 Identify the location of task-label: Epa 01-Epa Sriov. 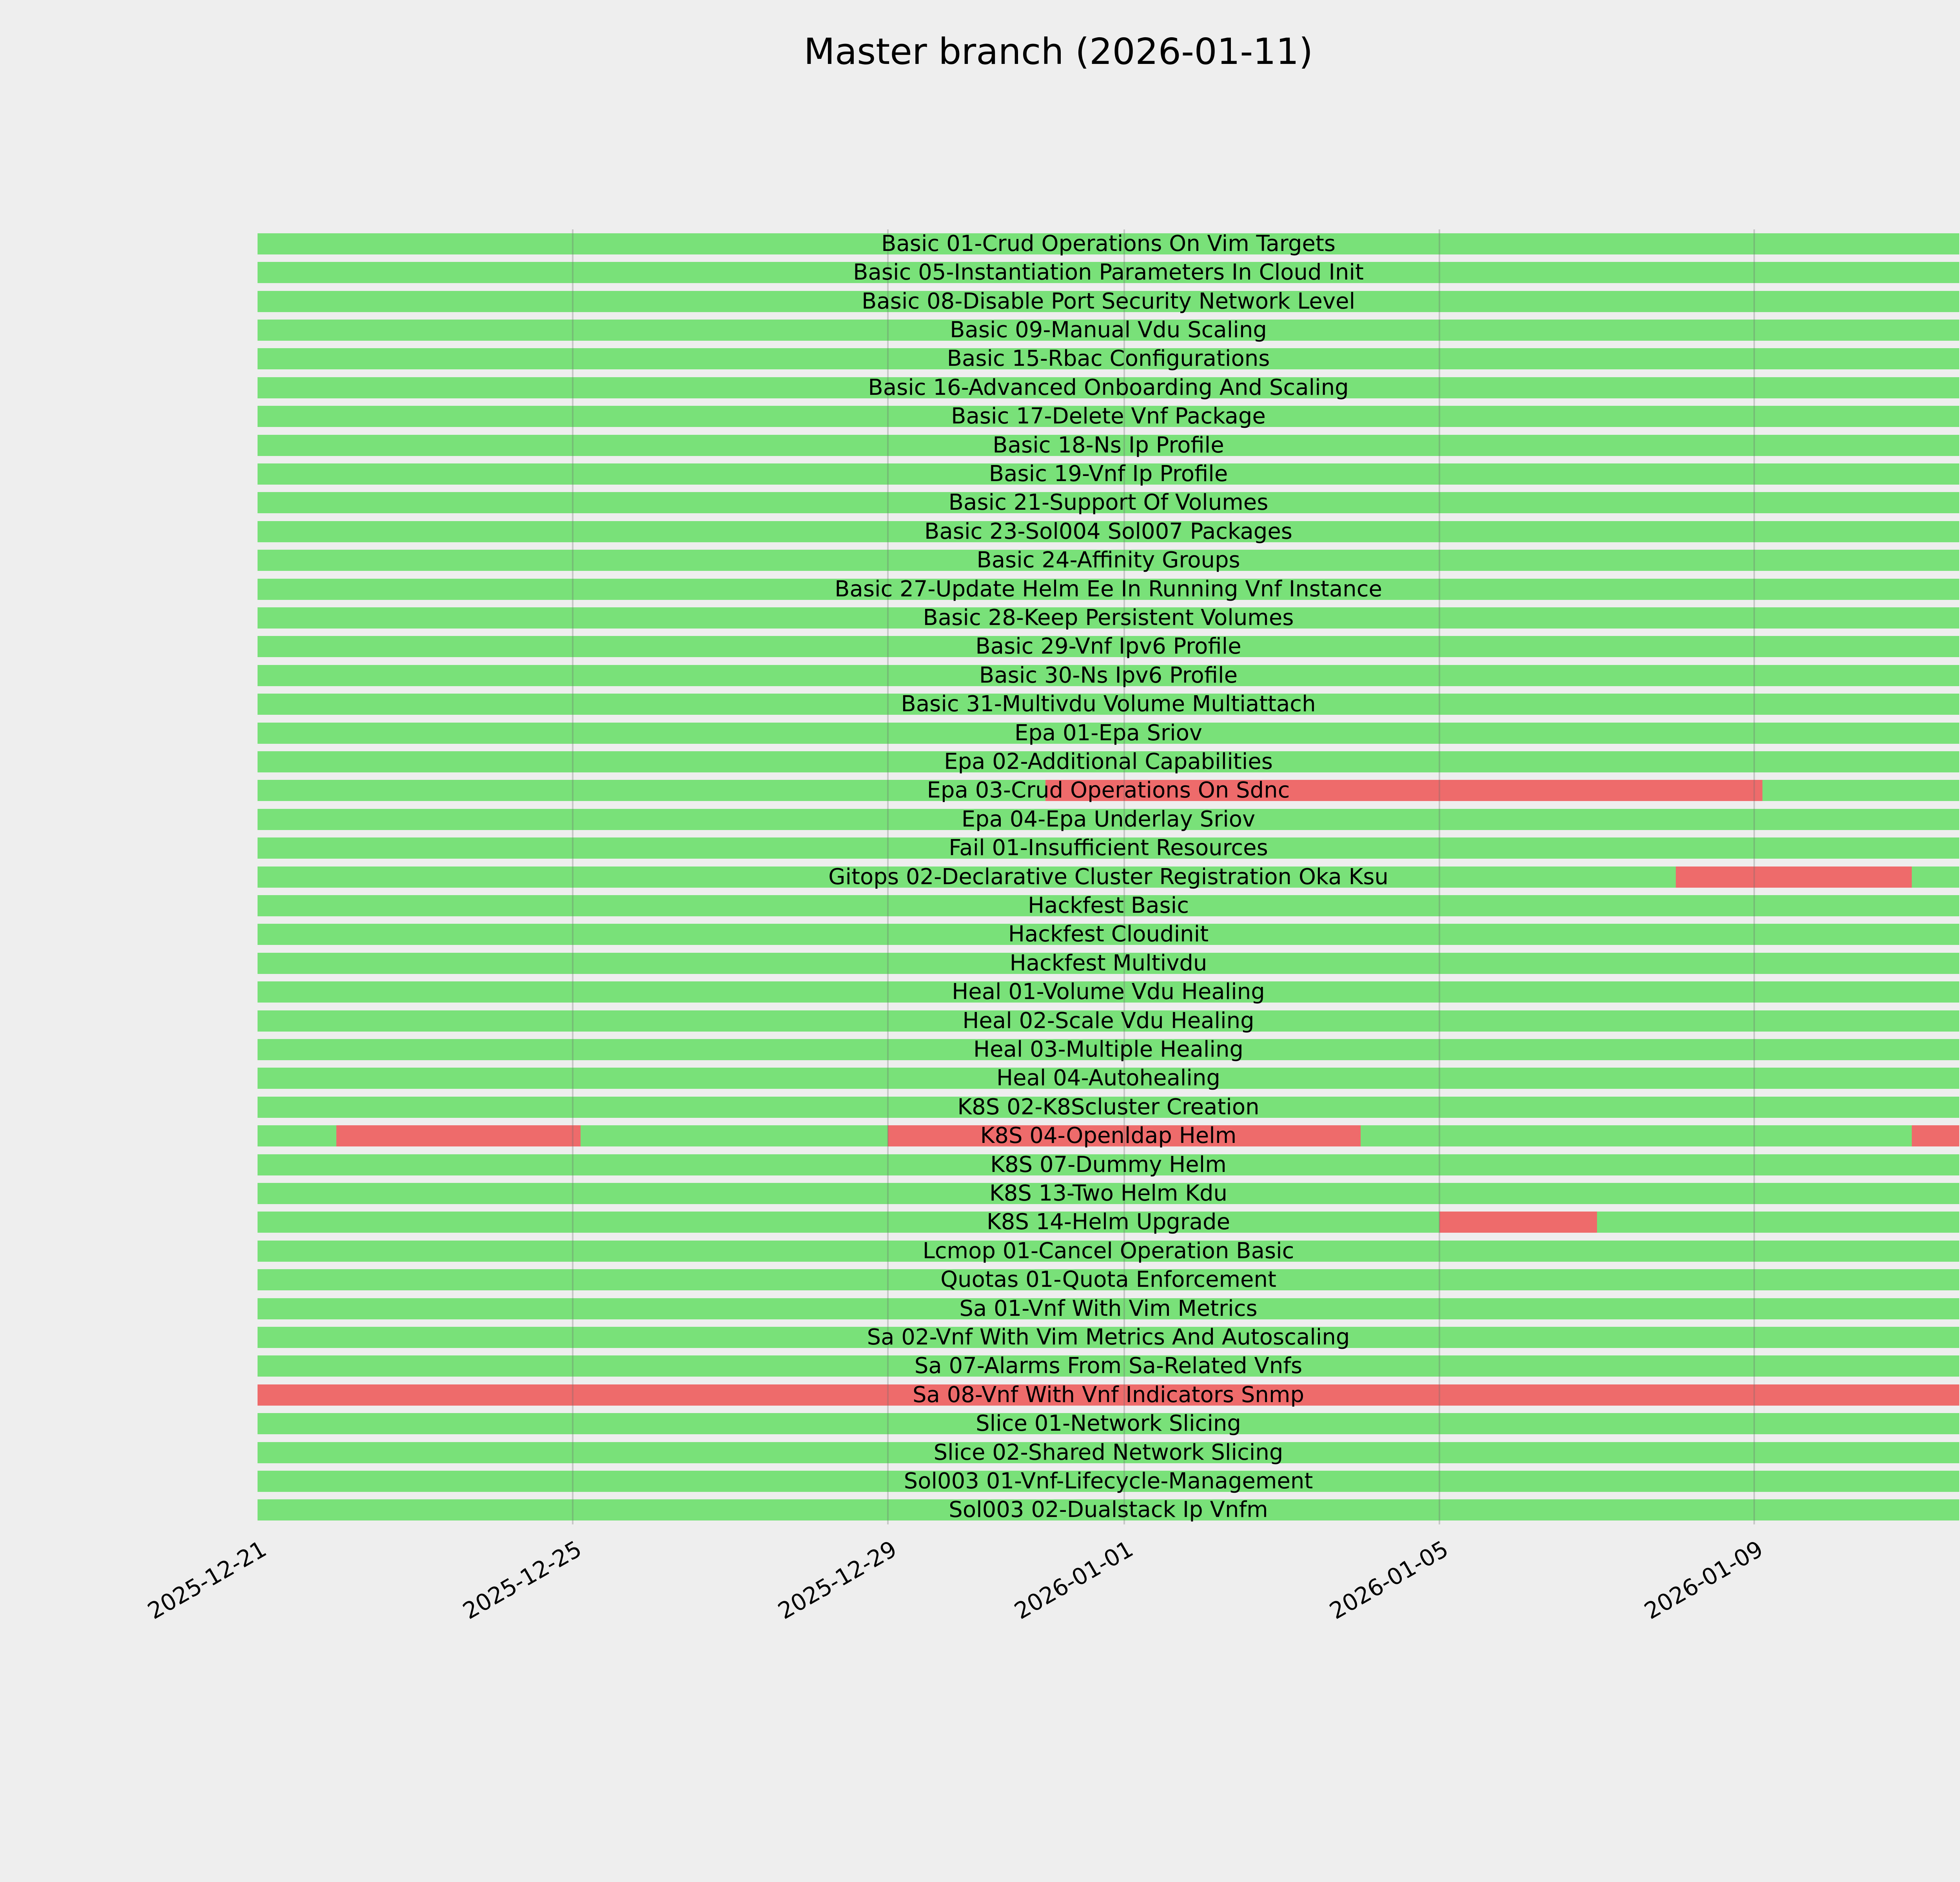
(1108, 733).